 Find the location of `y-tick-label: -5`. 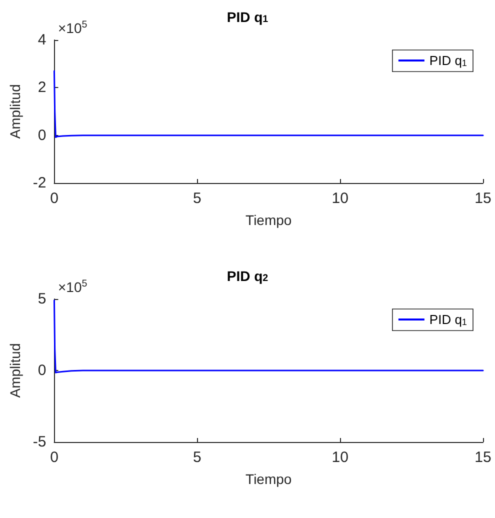

y-tick-label: -5 is located at coordinates (39, 442).